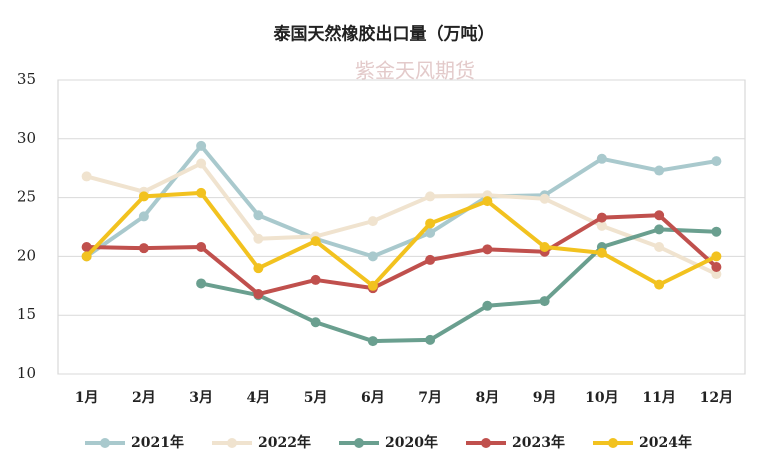 Image resolution: width=769 pixels, height=475 pixels. I want to click on legend-label: 2023年, so click(538, 442).